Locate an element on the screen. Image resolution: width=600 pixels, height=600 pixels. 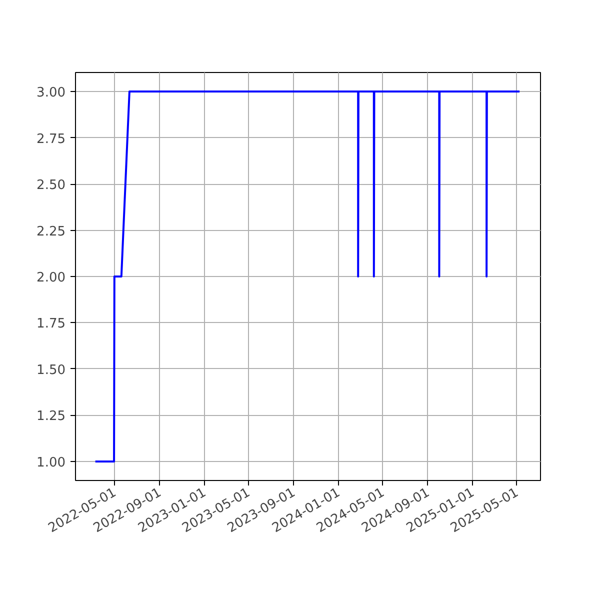
y-tick-label: 1.25 is located at coordinates (51, 416).